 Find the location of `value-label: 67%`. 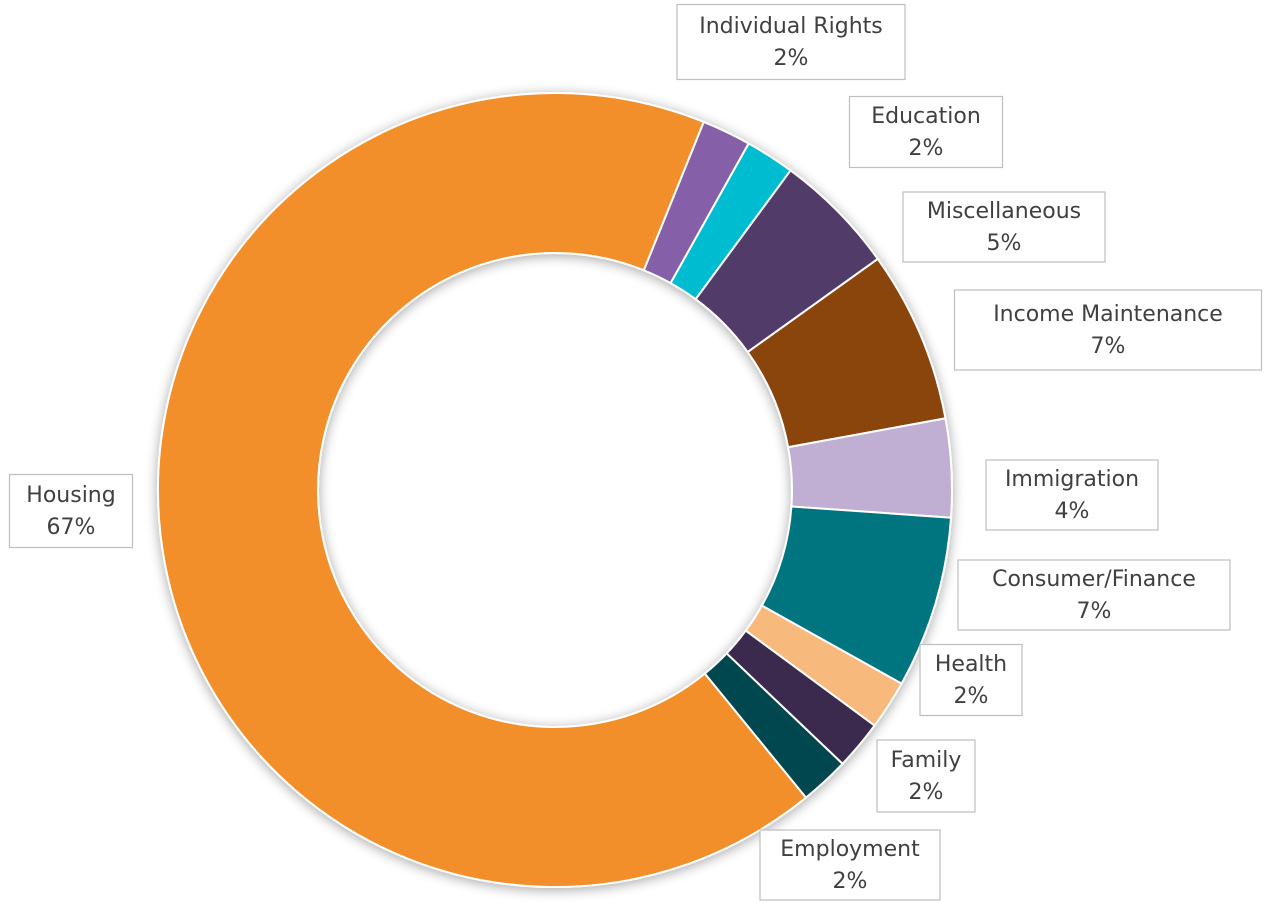

value-label: 67% is located at coordinates (71, 527).